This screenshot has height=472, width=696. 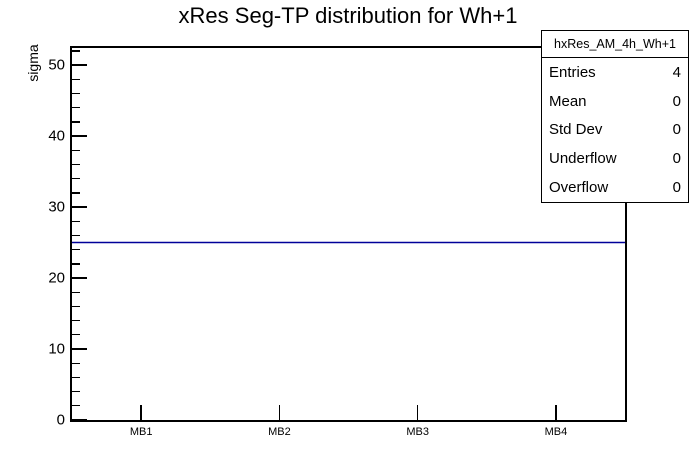 What do you see at coordinates (348, 242) in the screenshot?
I see `histogram-line-layer` at bounding box center [348, 242].